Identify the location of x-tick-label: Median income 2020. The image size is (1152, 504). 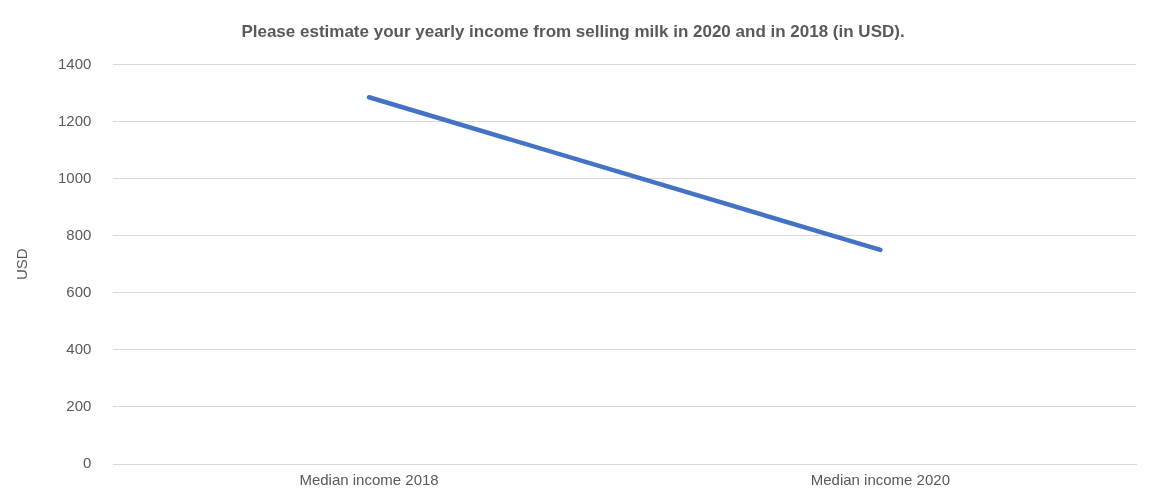
(880, 480).